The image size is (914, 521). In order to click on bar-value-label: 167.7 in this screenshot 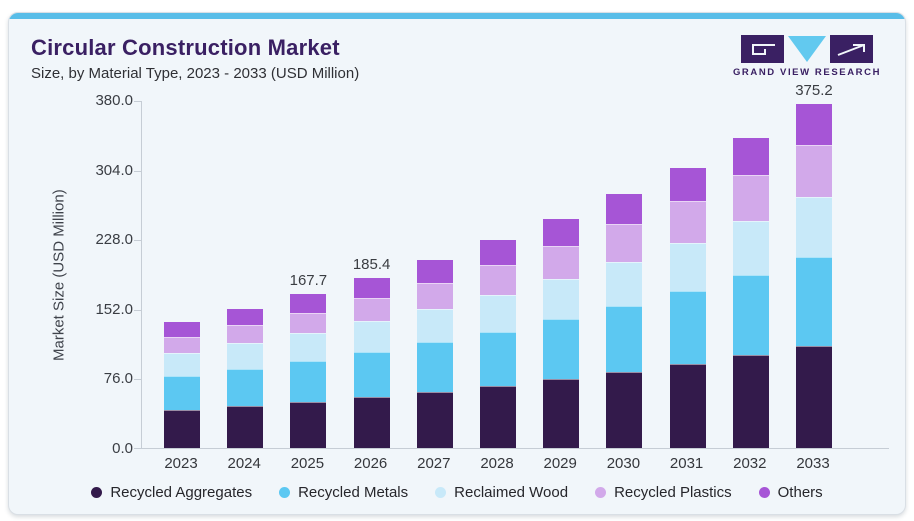, I will do `click(308, 281)`.